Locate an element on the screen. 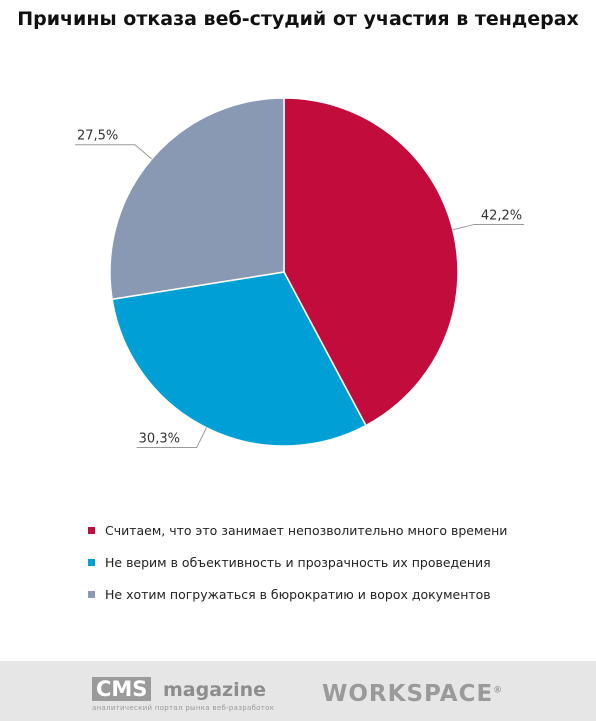  workspace-registered-mark: ® is located at coordinates (498, 690).